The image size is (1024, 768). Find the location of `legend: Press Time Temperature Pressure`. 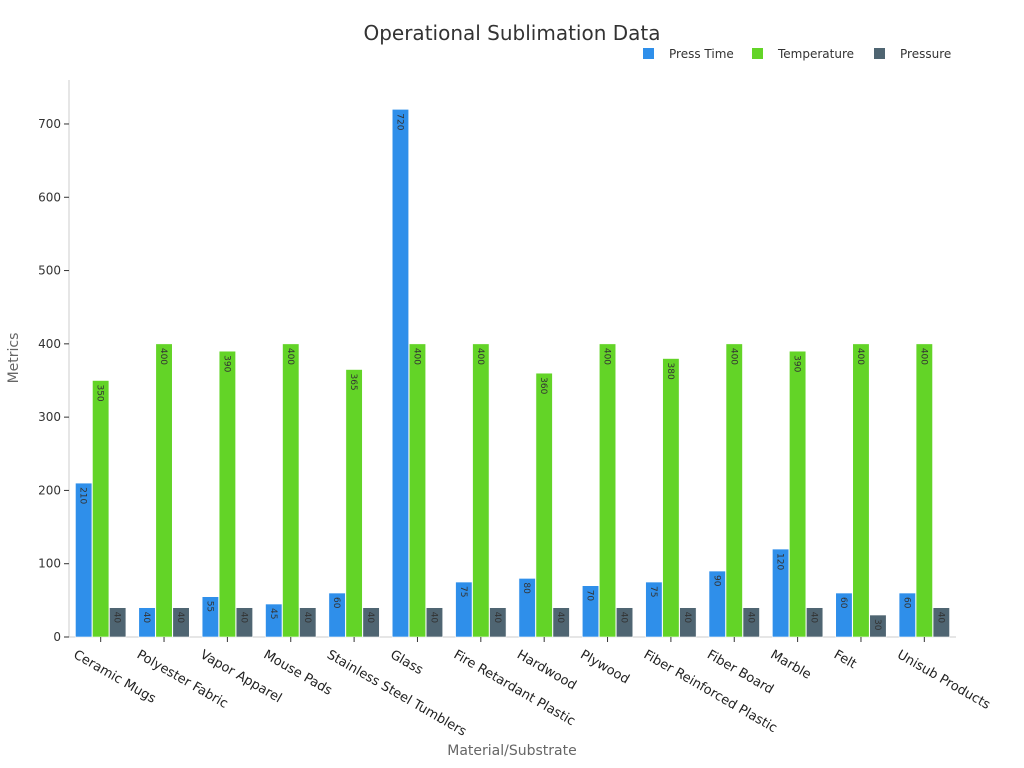

legend: Press Time Temperature Pressure is located at coordinates (797, 54).